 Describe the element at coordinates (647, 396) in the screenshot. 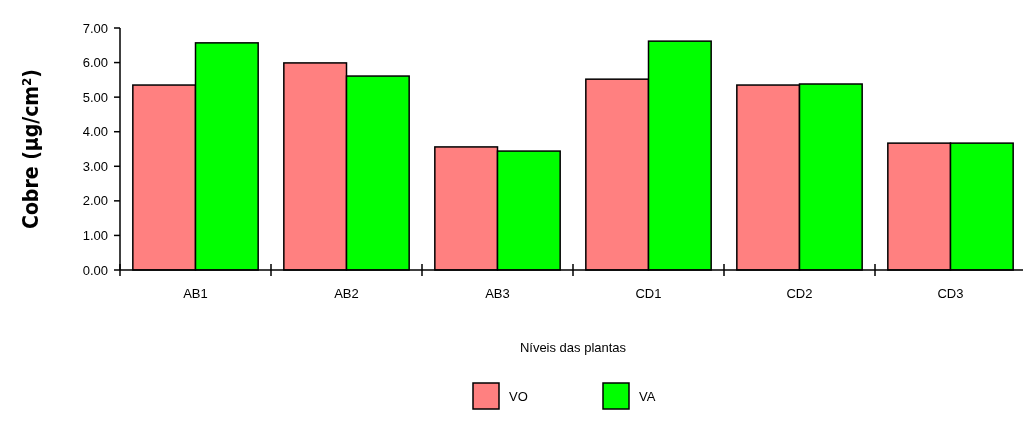

I see `legend-label: VA` at that location.